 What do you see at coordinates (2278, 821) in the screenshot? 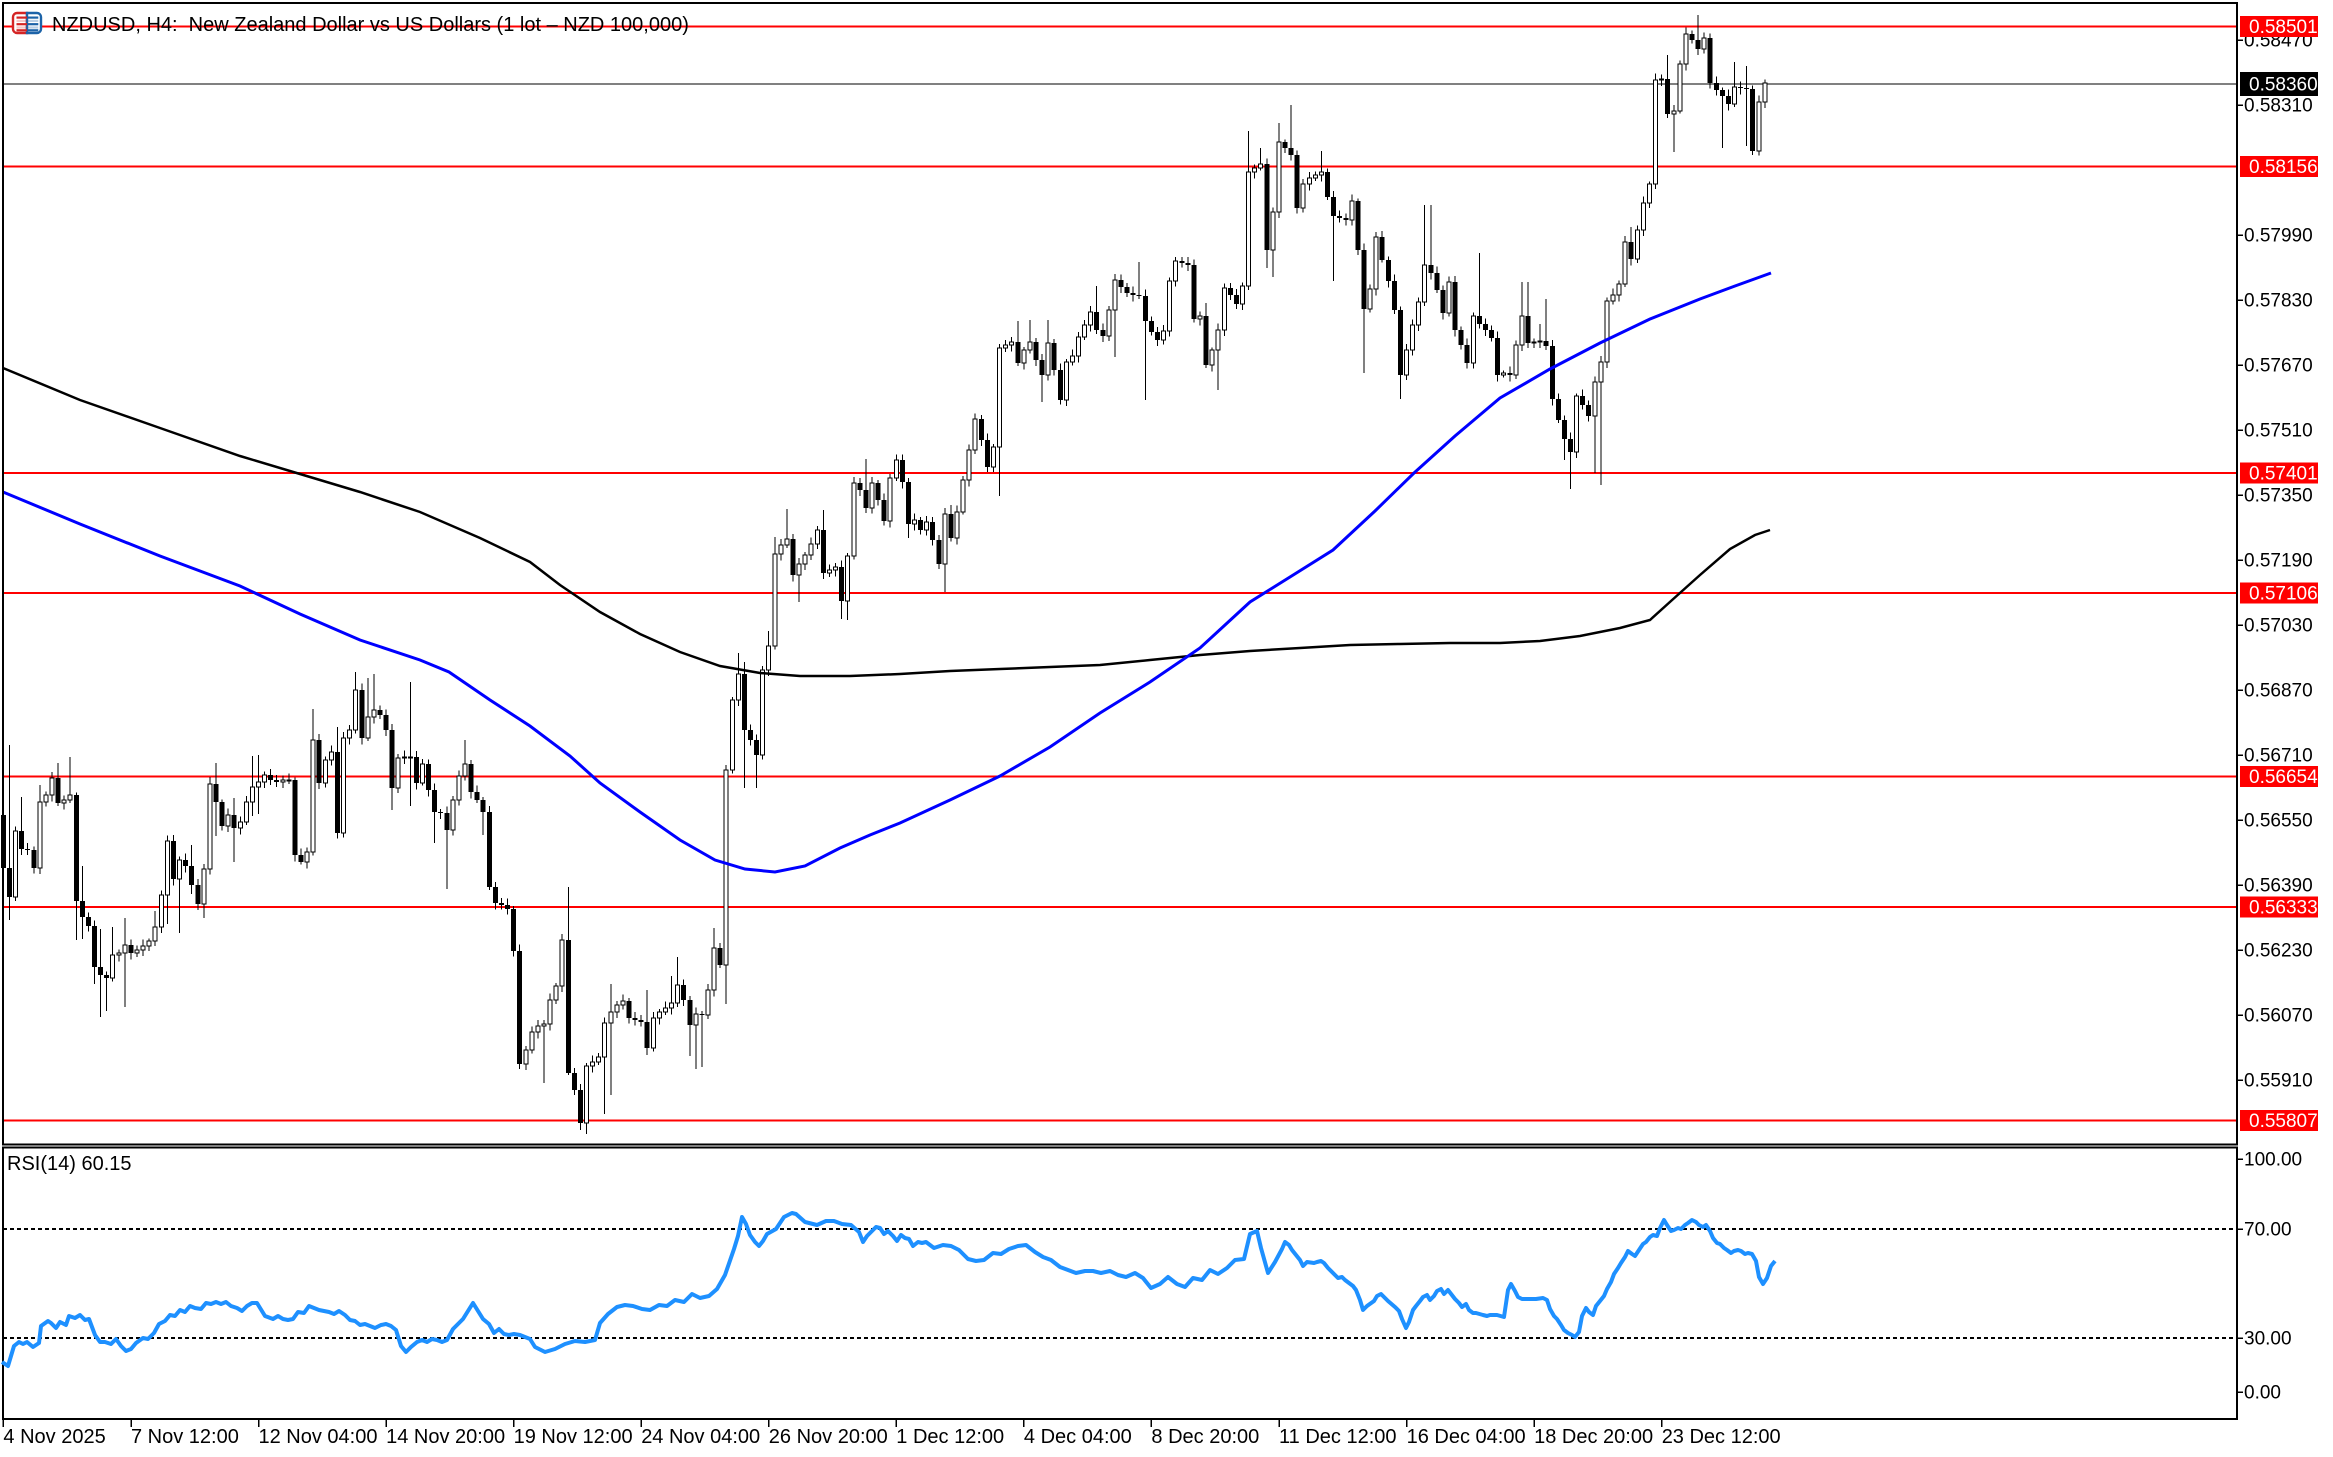
I see `svg-text: 0.56550` at bounding box center [2278, 821].